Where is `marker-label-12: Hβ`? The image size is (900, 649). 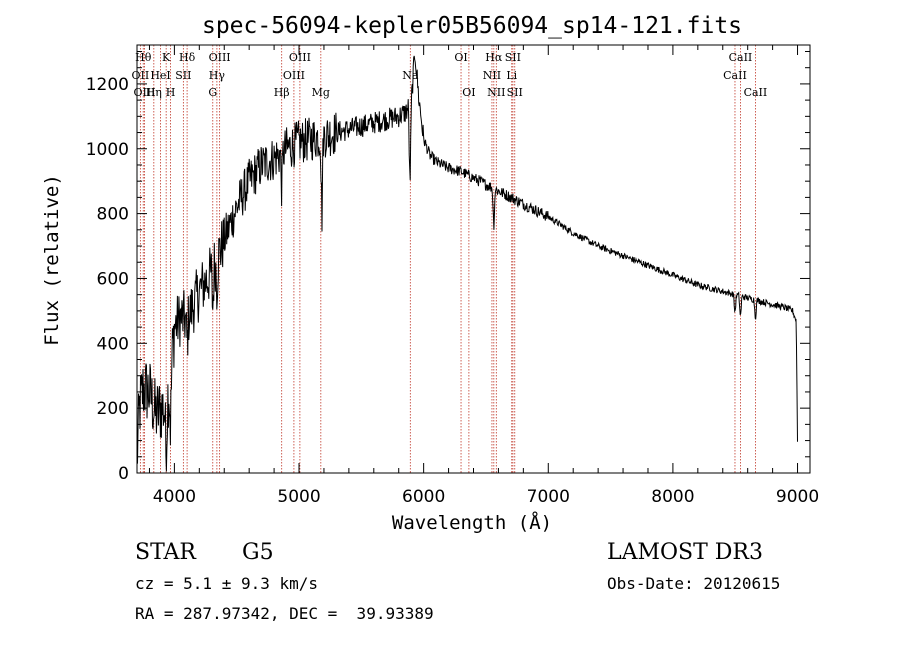
marker-label-12: Hβ is located at coordinates (282, 92).